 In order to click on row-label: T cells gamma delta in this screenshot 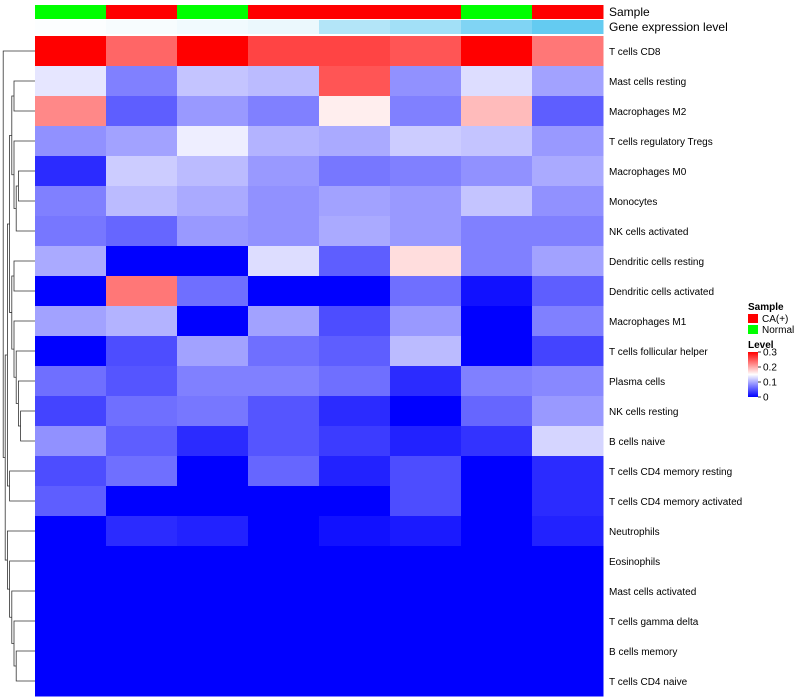, I will do `click(654, 622)`.